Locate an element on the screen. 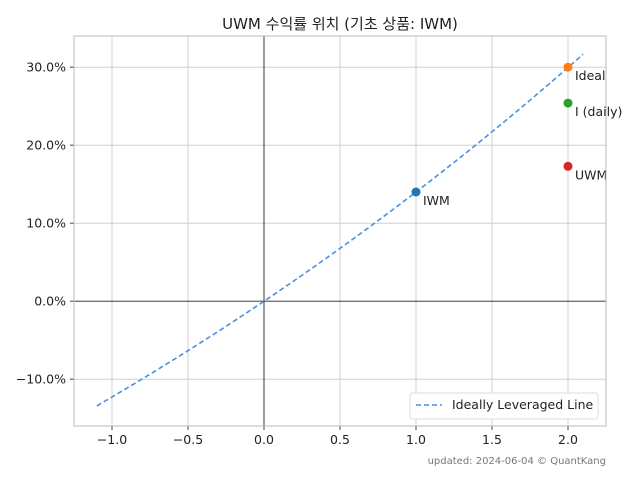  point-ideal is located at coordinates (568, 67).